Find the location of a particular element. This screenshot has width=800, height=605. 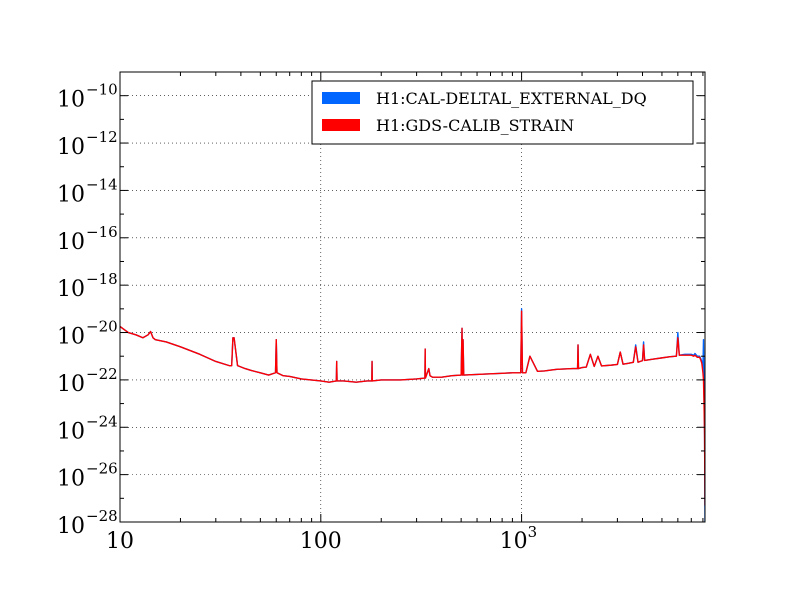

legend-label-series-1: H1:CAL-DELTAL_EXTERNAL_DQ is located at coordinates (511, 98).